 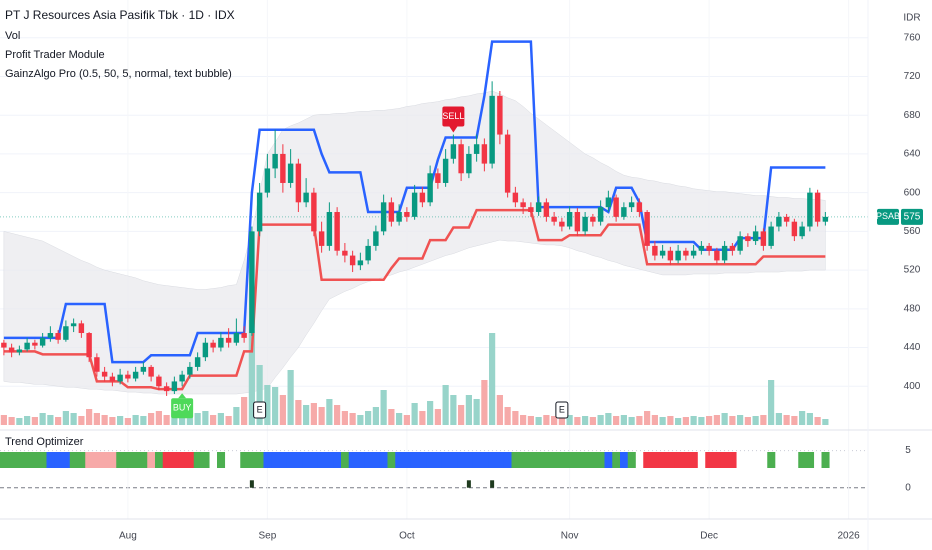 What do you see at coordinates (912, 115) in the screenshot?
I see `y-tick-label: 680` at bounding box center [912, 115].